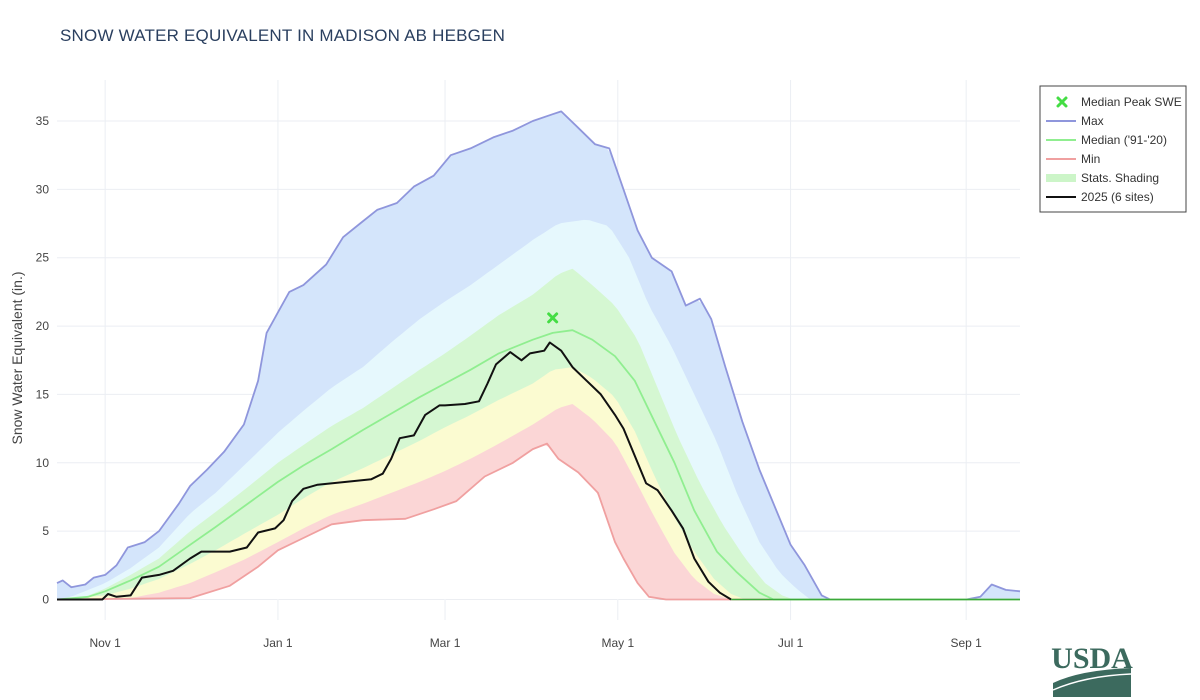 Image resolution: width=1200 pixels, height=700 pixels. Describe the element at coordinates (967, 643) in the screenshot. I see `x-tick-label: Sep 1` at that location.